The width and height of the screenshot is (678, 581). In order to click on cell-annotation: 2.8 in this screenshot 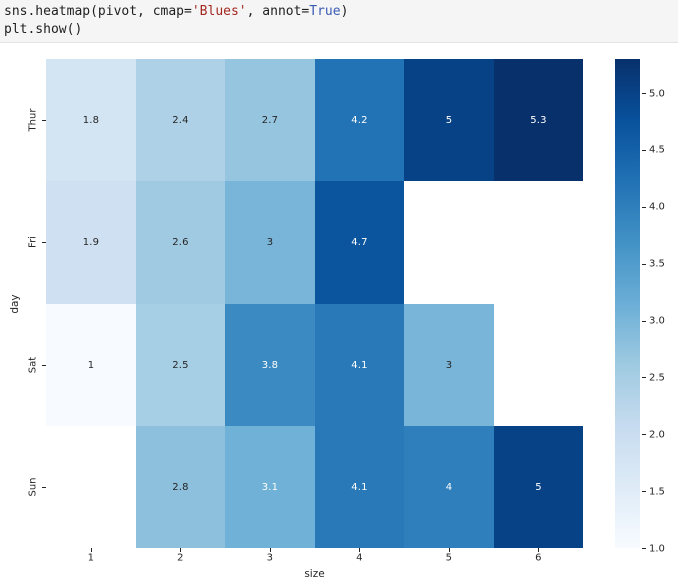, I will do `click(180, 487)`.